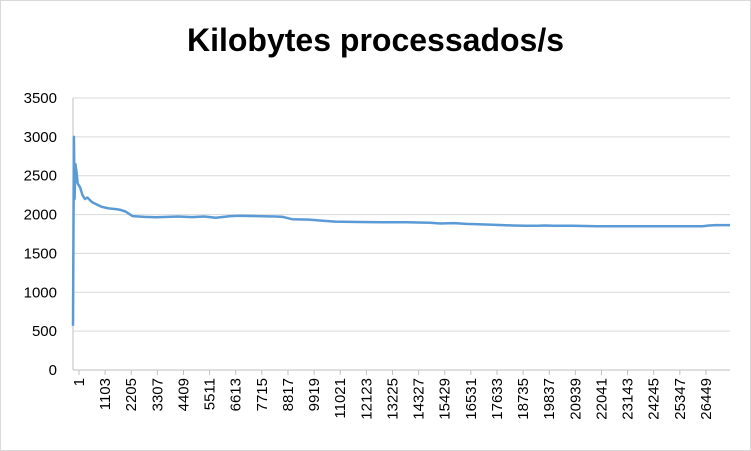 Image resolution: width=751 pixels, height=451 pixels. I want to click on x-tick-label-14327: 14327, so click(419, 399).